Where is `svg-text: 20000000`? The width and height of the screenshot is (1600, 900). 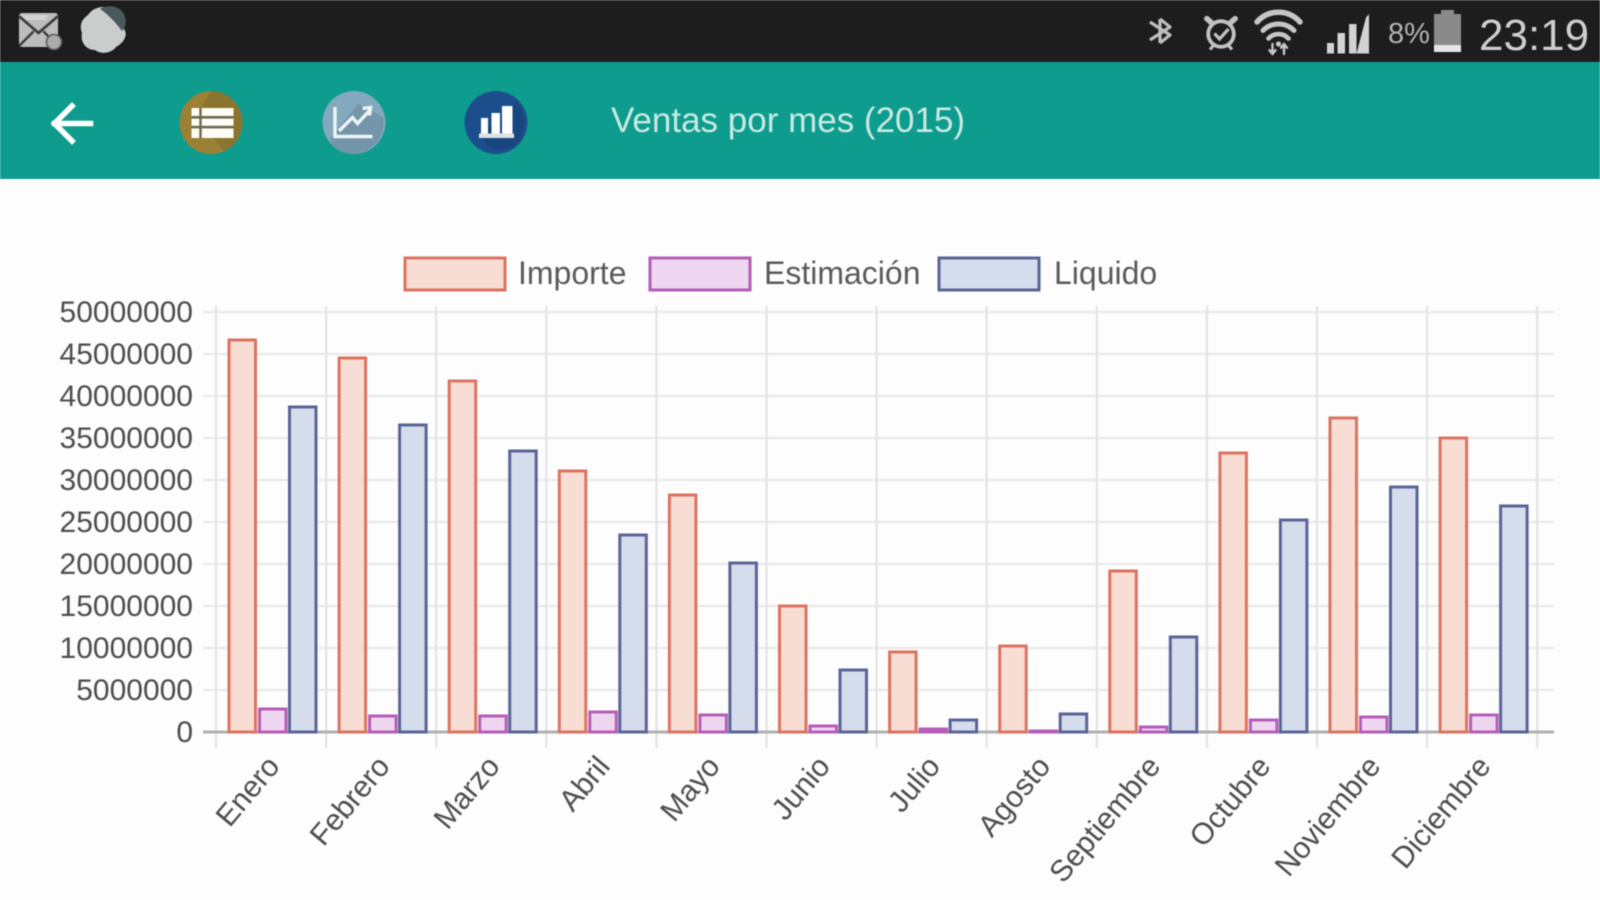 svg-text: 20000000 is located at coordinates (126, 564).